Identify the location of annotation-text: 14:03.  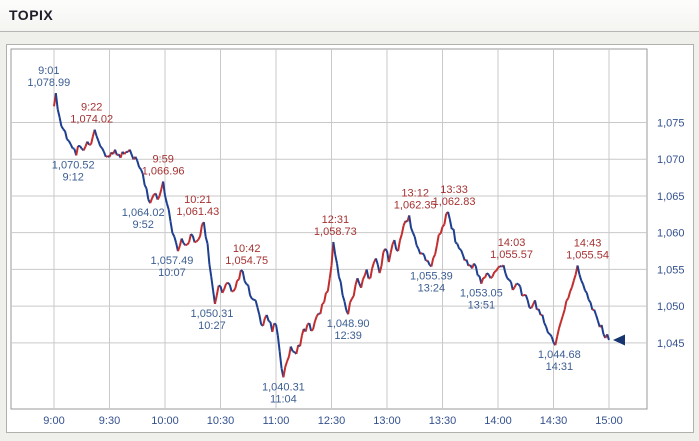
(512, 243).